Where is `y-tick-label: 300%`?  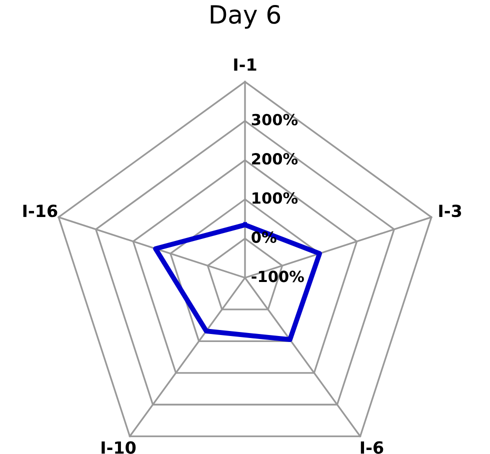 y-tick-label: 300% is located at coordinates (275, 120).